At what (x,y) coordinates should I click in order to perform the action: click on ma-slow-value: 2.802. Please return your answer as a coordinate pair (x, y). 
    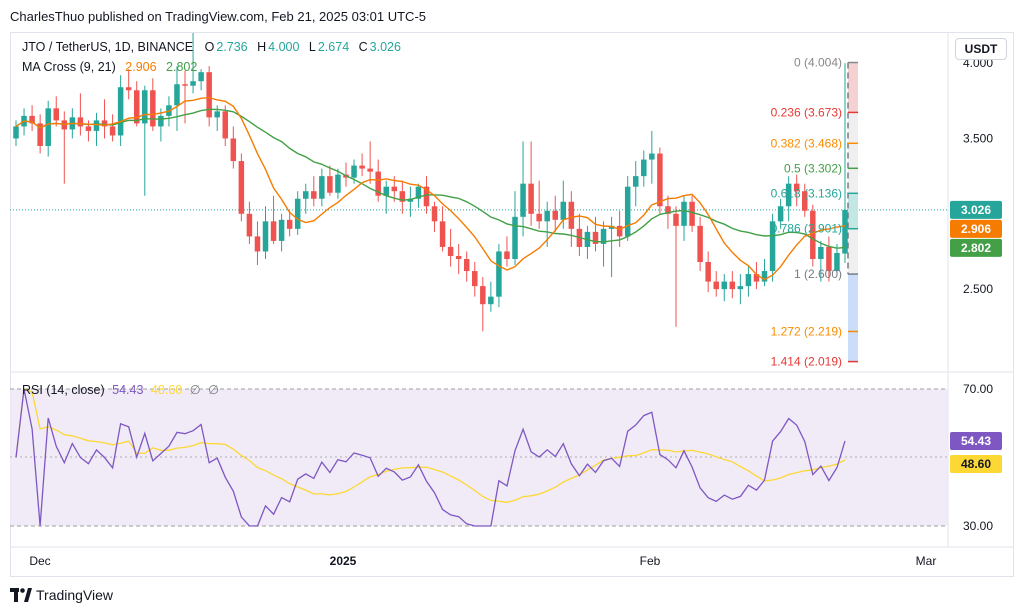
    Looking at the image, I should click on (182, 67).